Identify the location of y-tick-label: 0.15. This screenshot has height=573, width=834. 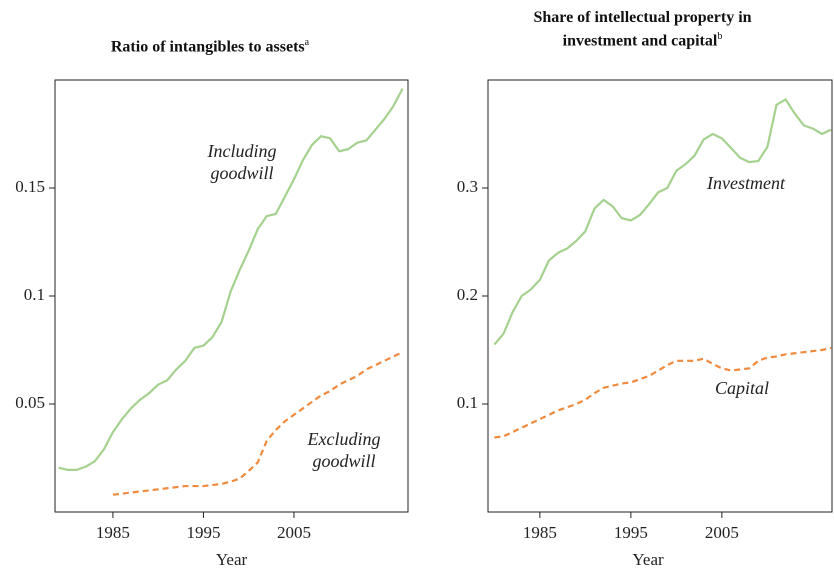
(30, 186).